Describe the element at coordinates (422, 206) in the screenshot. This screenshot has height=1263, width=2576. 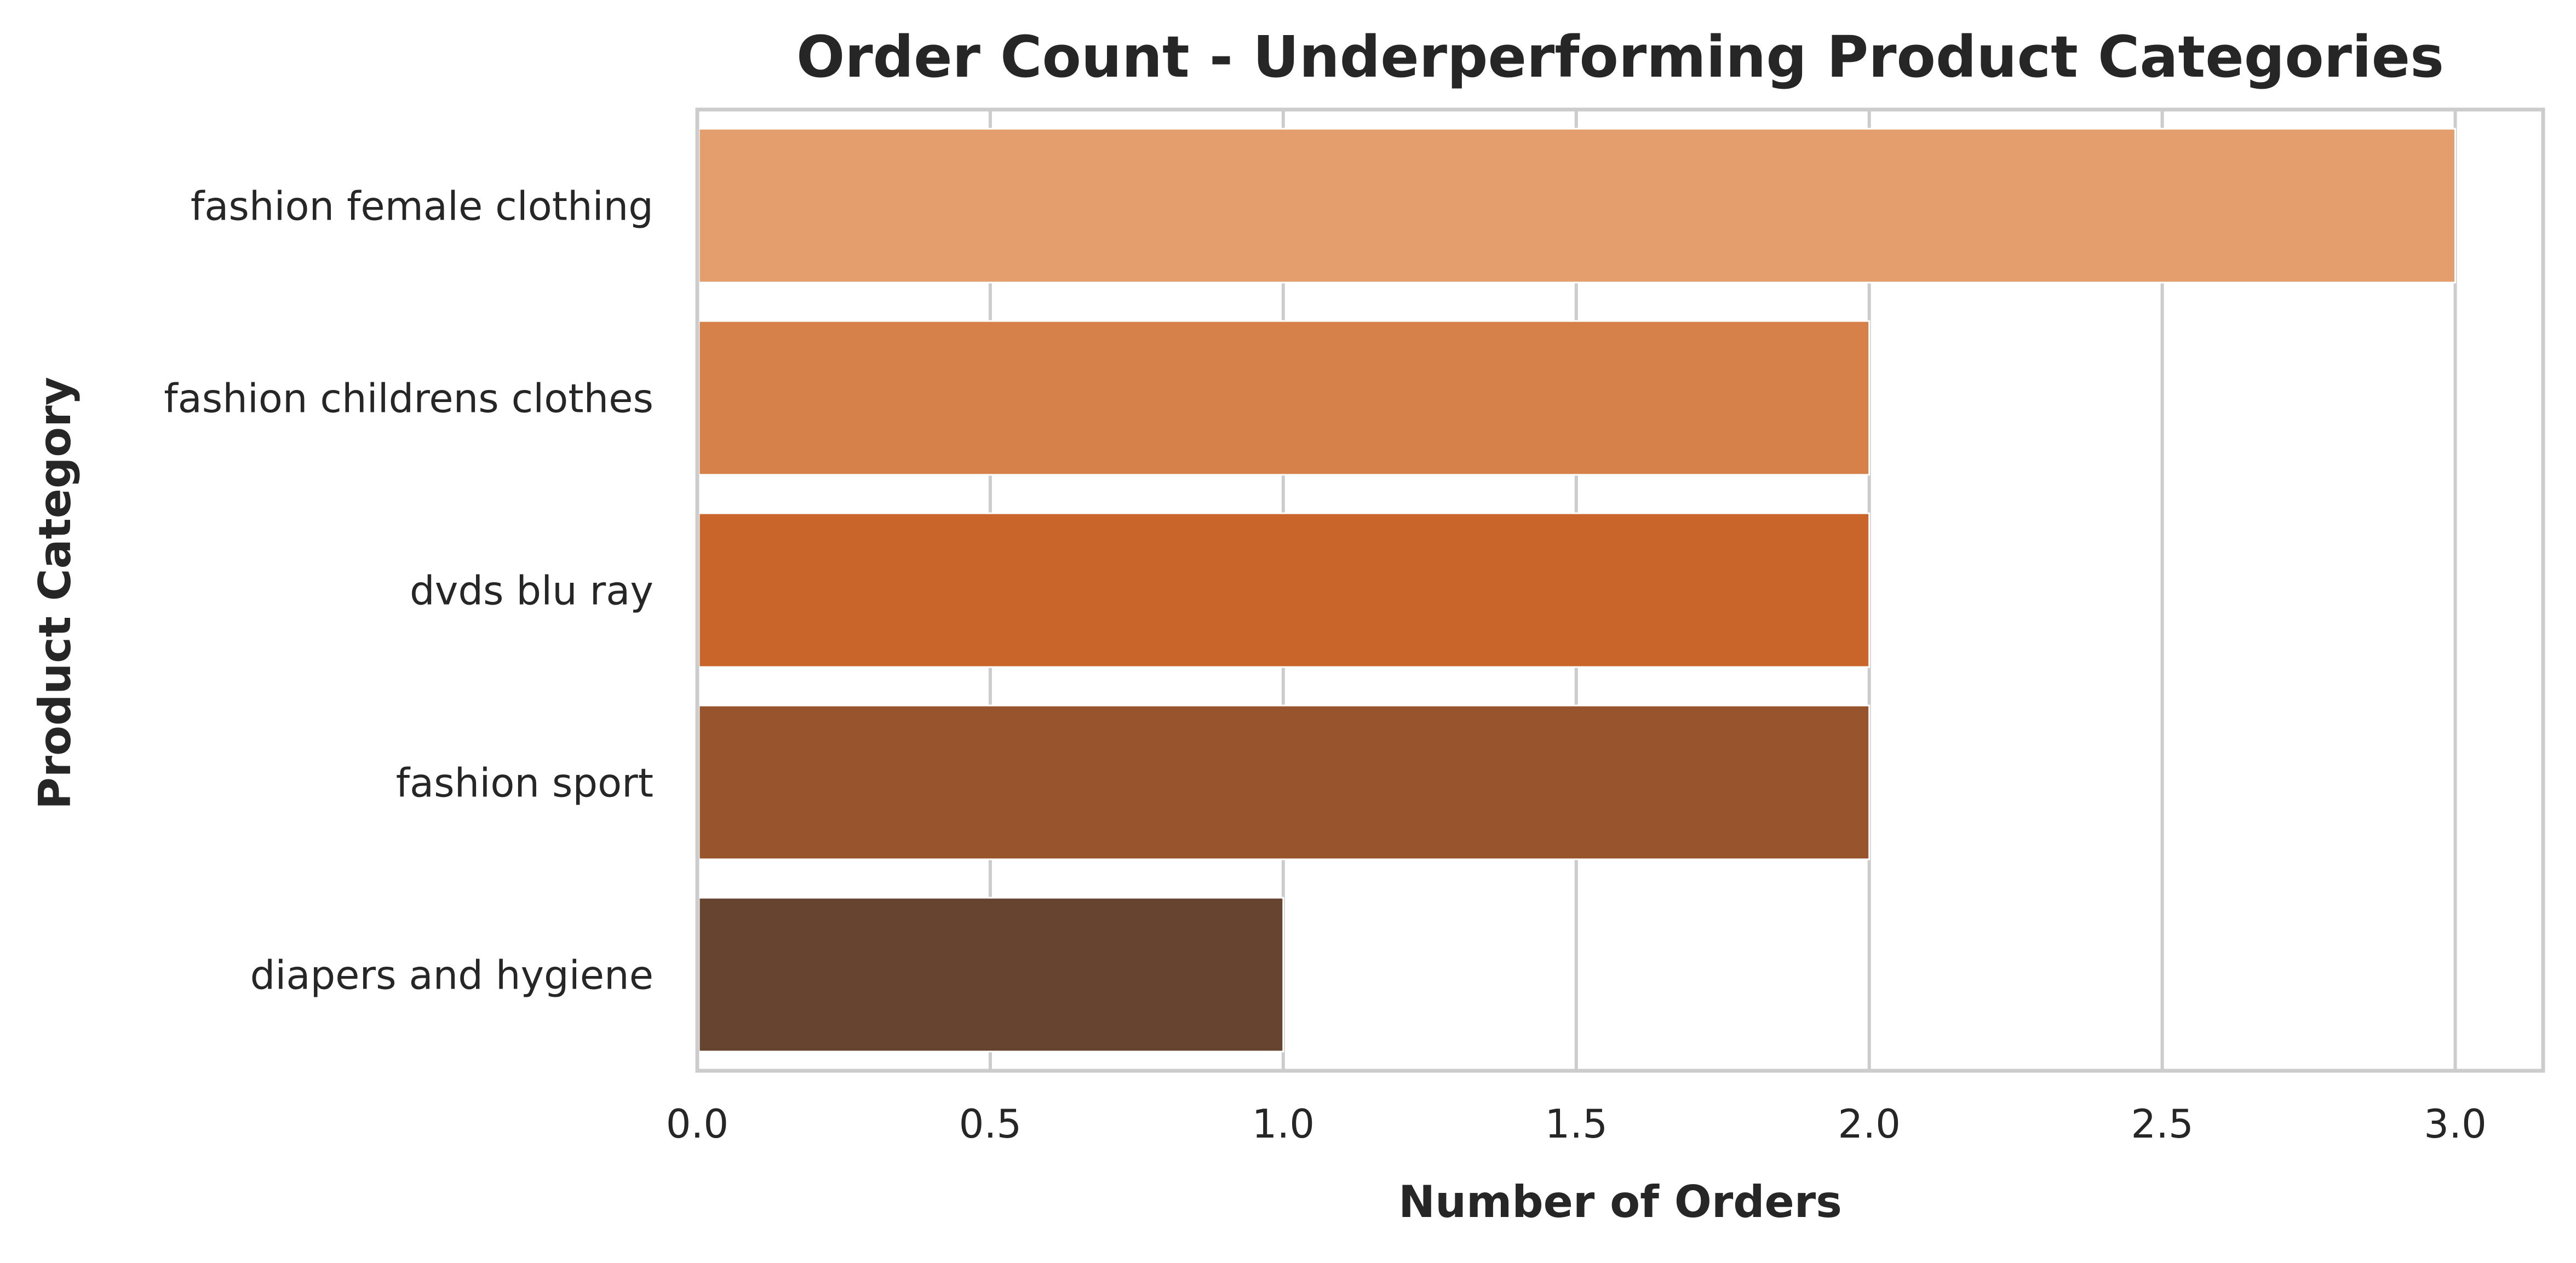
I see `y-tick-label: fashion female clothing` at that location.